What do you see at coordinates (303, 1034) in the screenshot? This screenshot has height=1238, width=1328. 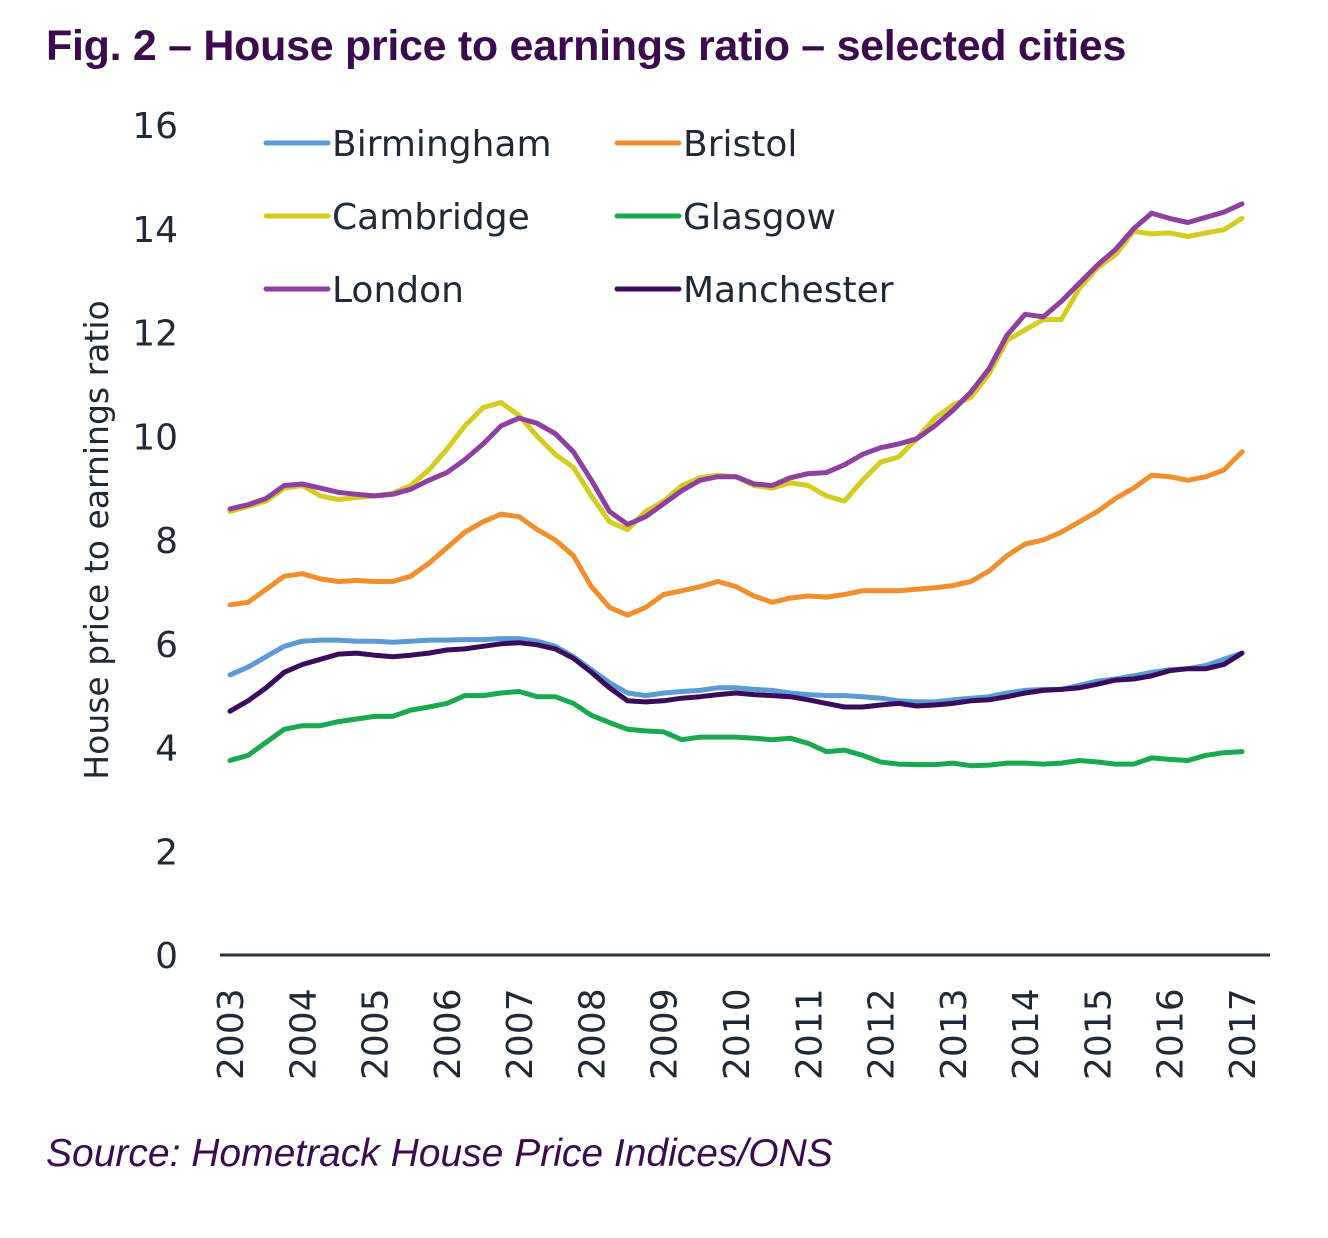 I see `x-tick-label: 2004` at bounding box center [303, 1034].